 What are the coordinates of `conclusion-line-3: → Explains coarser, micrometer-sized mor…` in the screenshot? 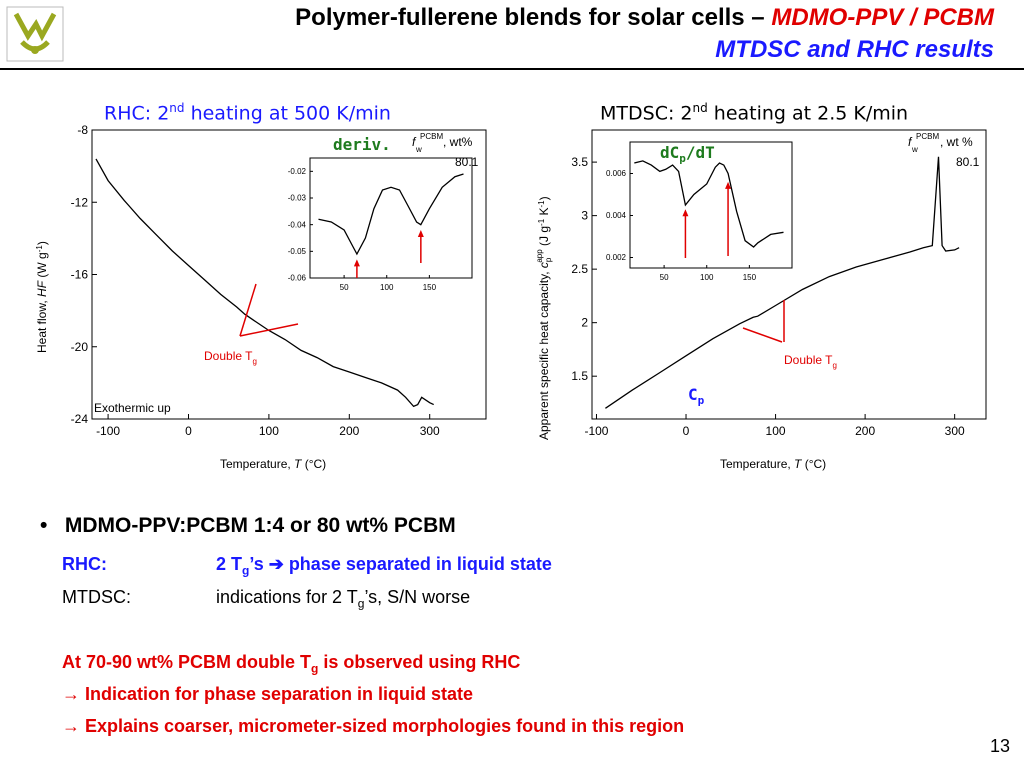 It's located at (373, 726).